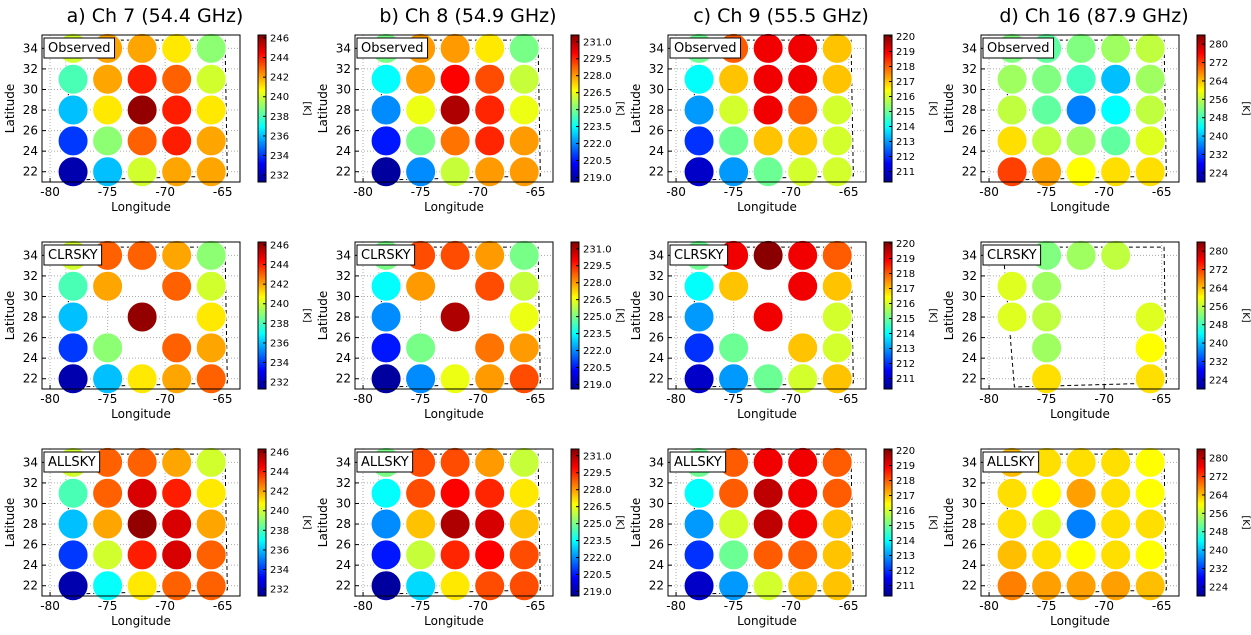 This screenshot has width=1251, height=635. I want to click on panel-label: CLRSKY, so click(699, 255).